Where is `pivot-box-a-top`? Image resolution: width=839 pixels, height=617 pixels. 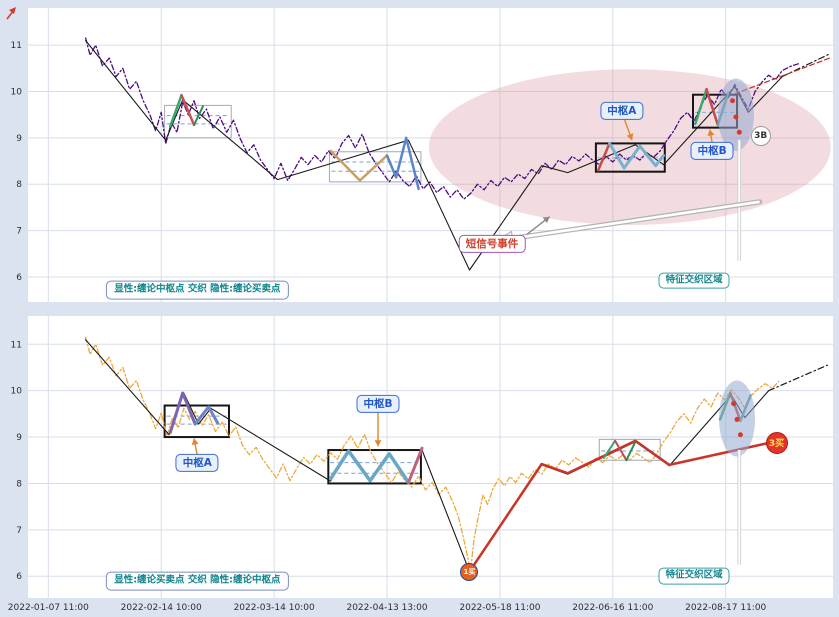
pivot-box-a-top is located at coordinates (630, 157).